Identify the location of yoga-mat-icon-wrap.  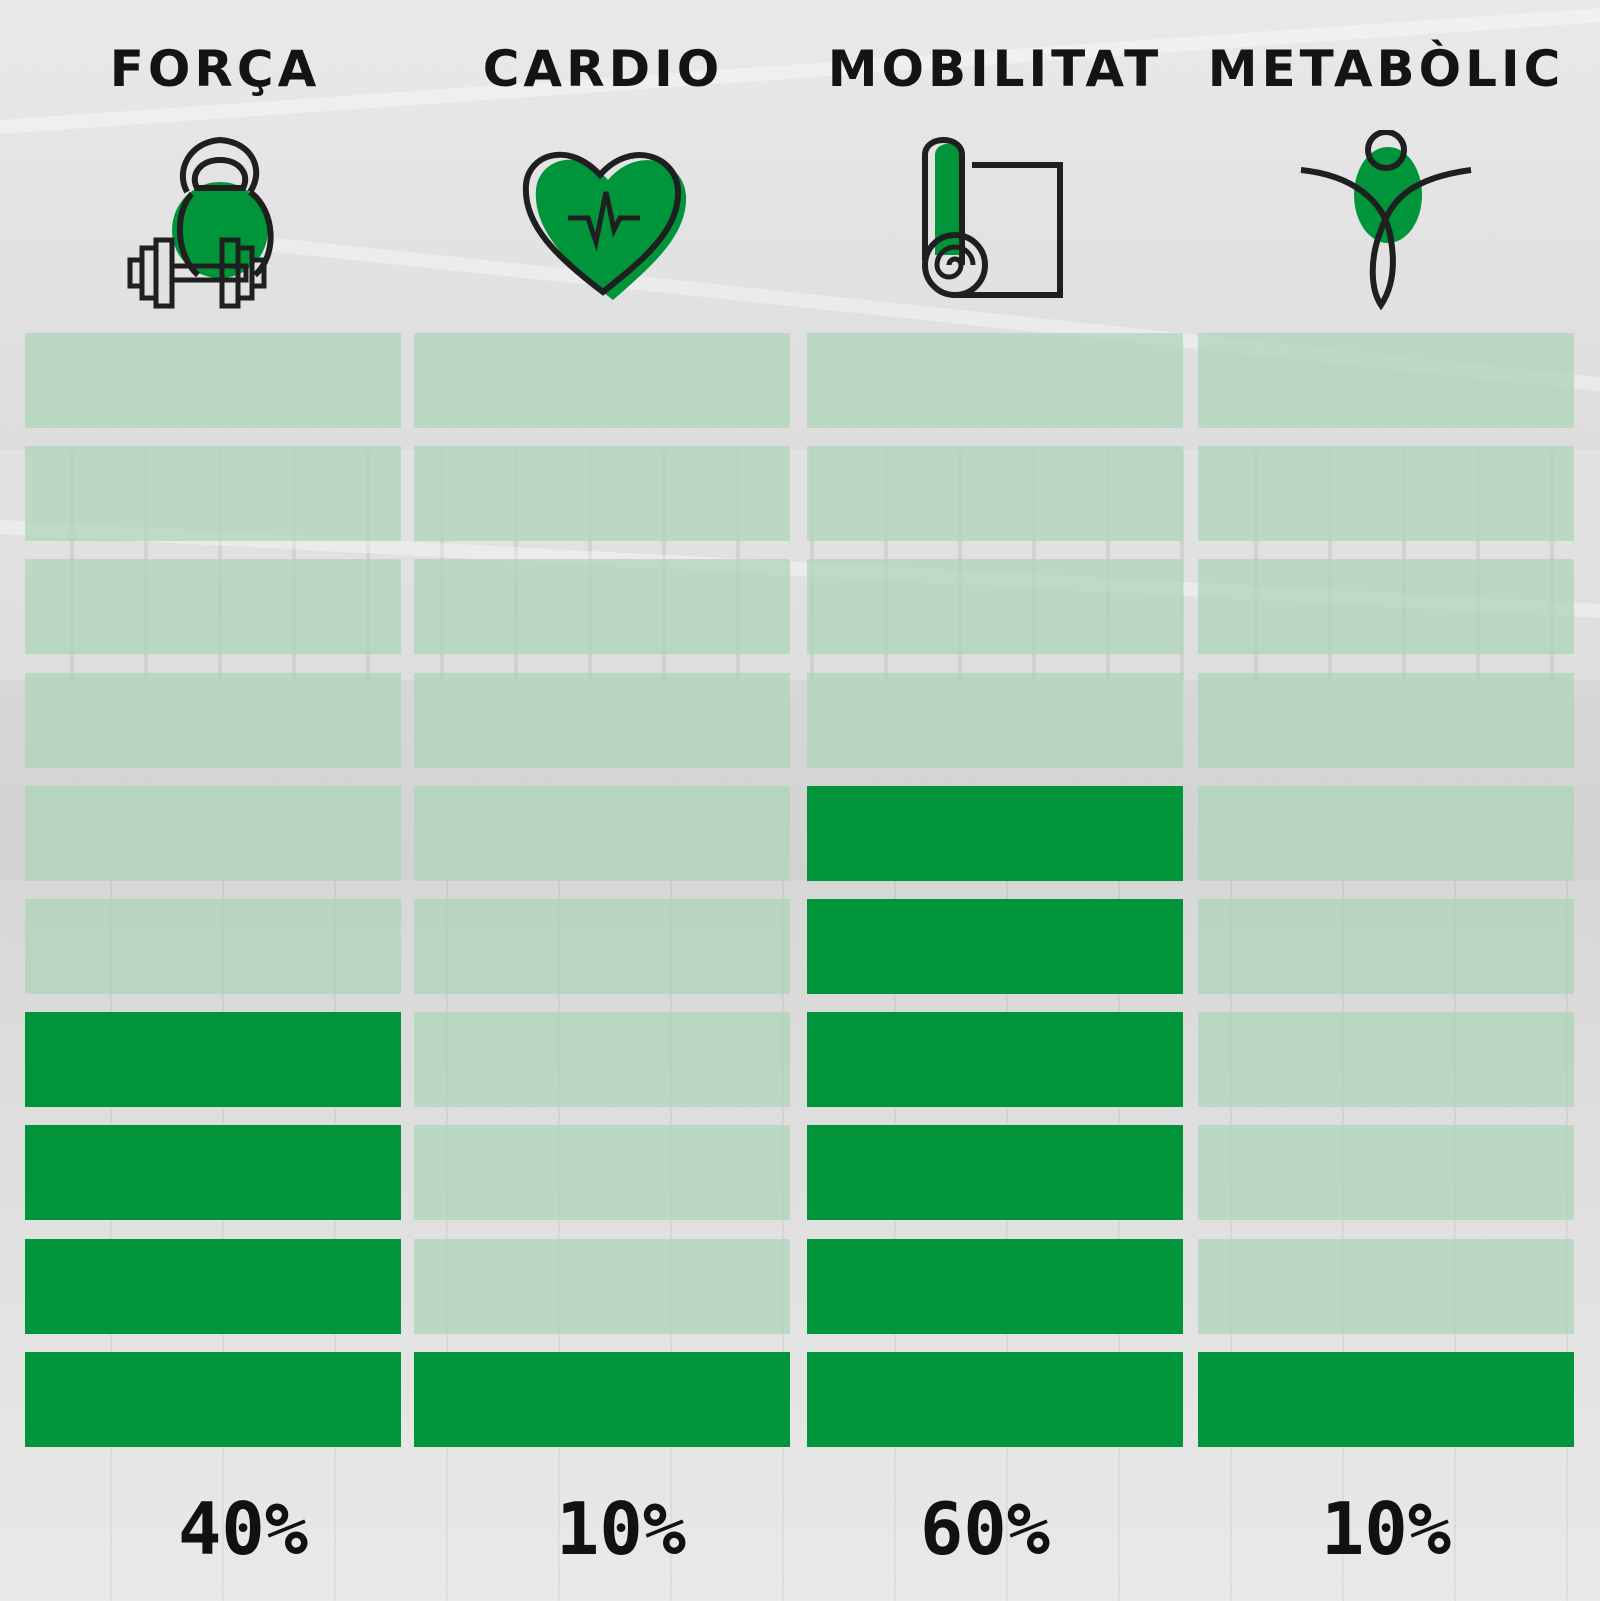
(995, 220).